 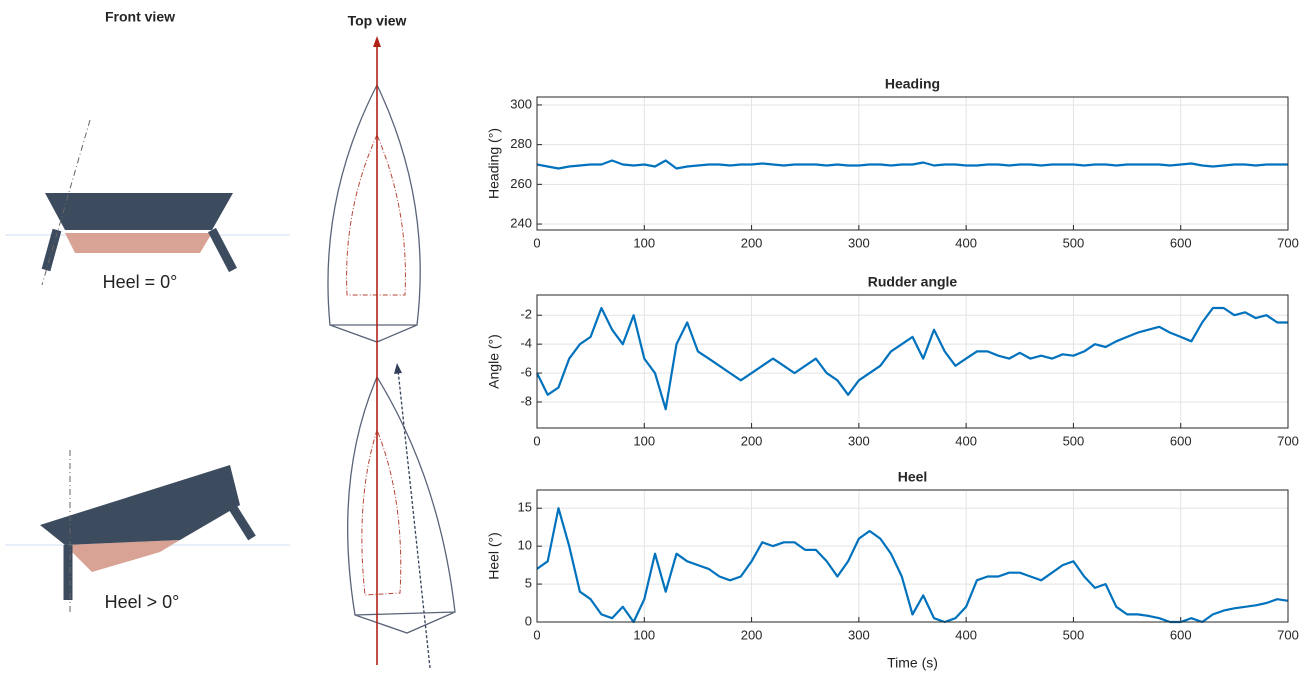 What do you see at coordinates (528, 583) in the screenshot?
I see `y-tick-label: 5` at bounding box center [528, 583].